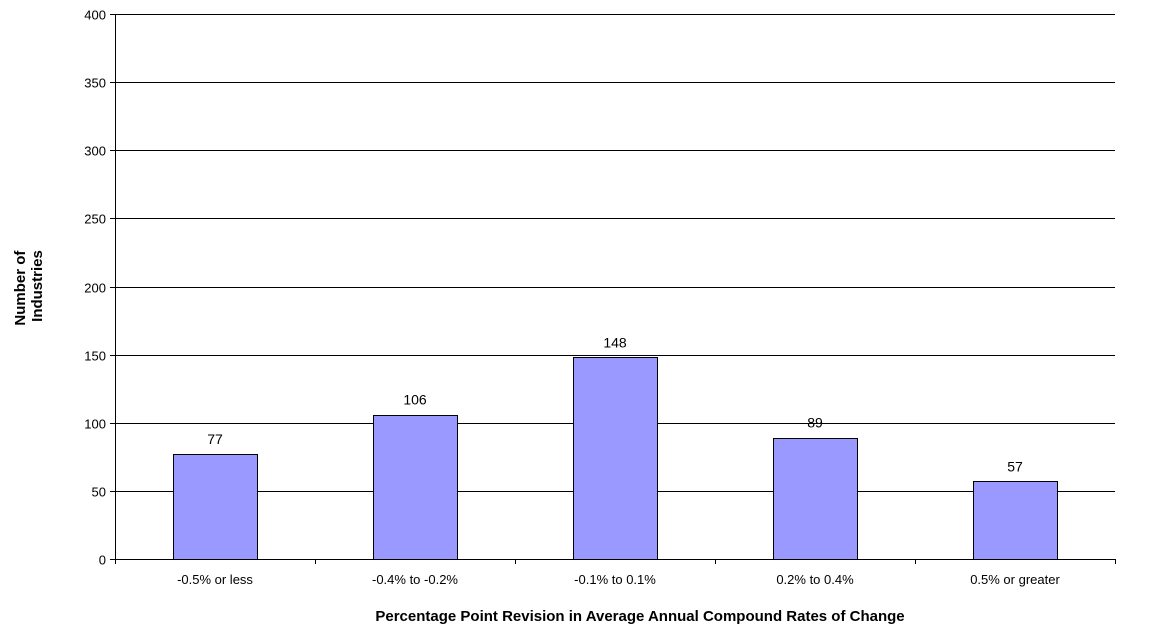 Image resolution: width=1155 pixels, height=631 pixels. I want to click on data-label: 89, so click(815, 423).